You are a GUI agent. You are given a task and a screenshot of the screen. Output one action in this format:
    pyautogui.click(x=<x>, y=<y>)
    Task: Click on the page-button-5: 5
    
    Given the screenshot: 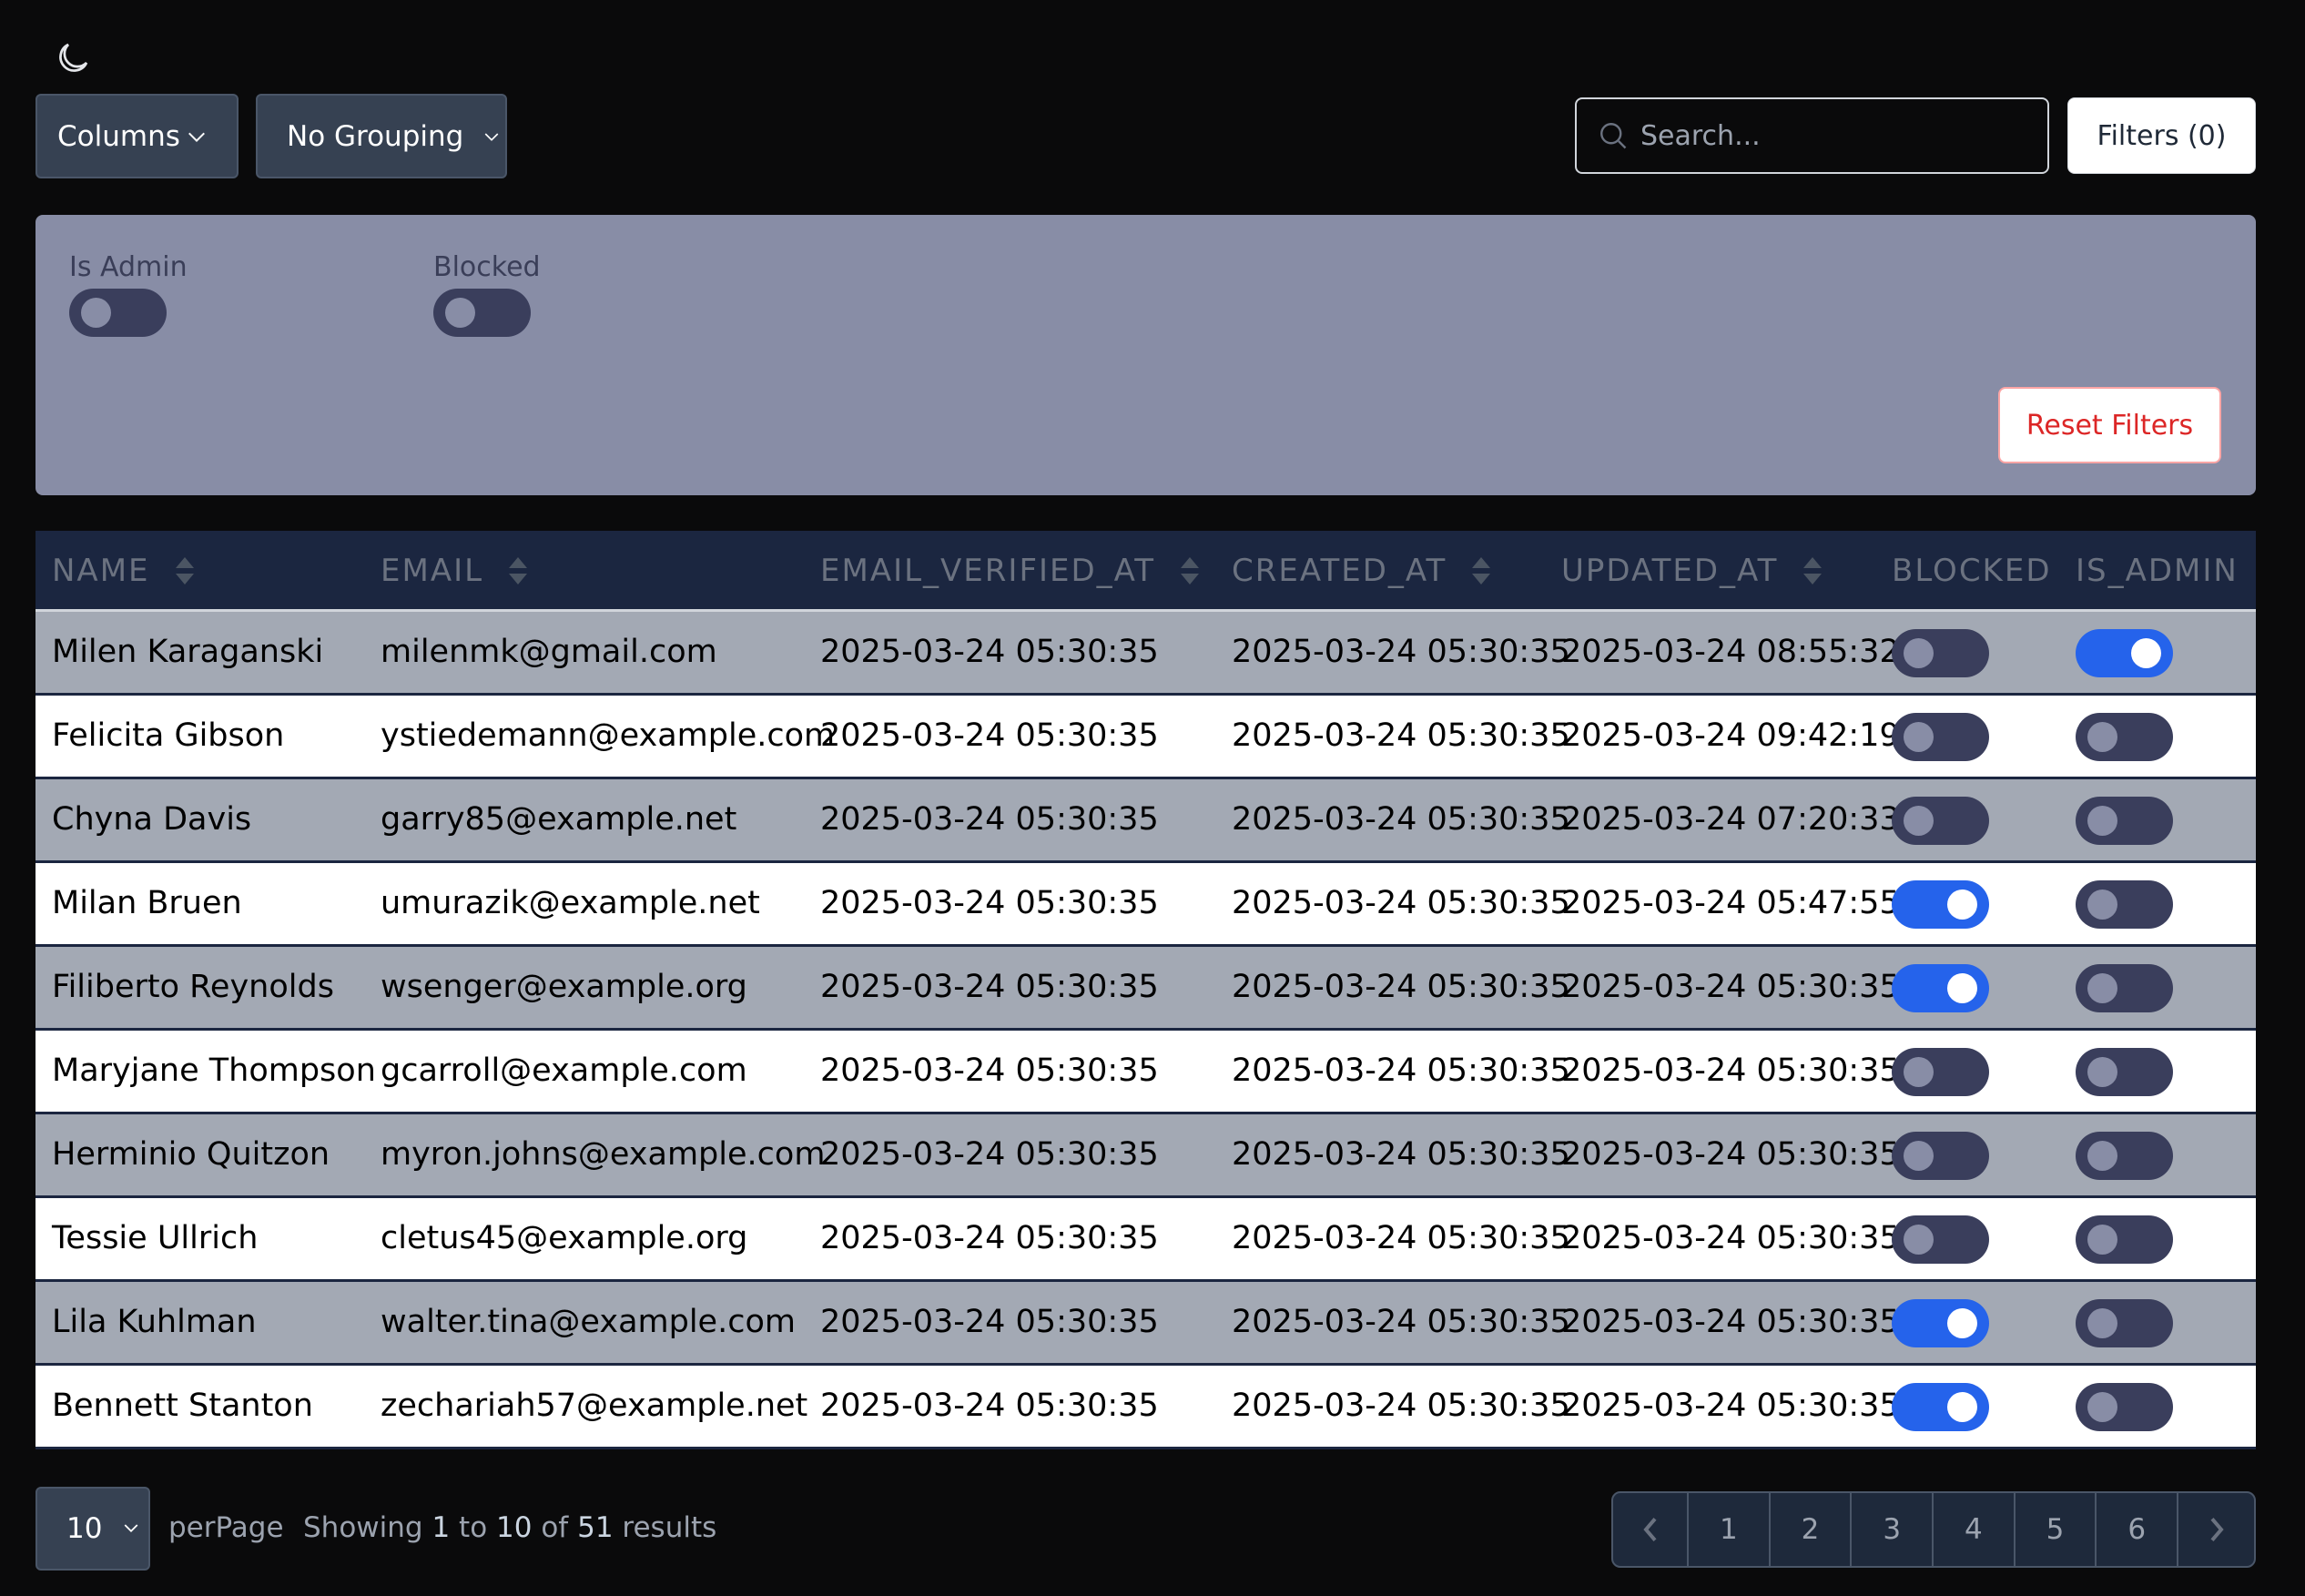 What is the action you would take?
    pyautogui.click(x=2056, y=1529)
    